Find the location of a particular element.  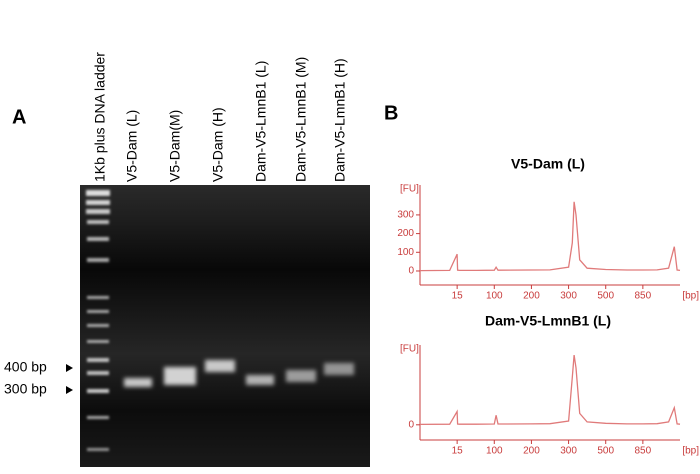

chart-title: Dam-V5-LmnB1 (L) is located at coordinates (548, 321).